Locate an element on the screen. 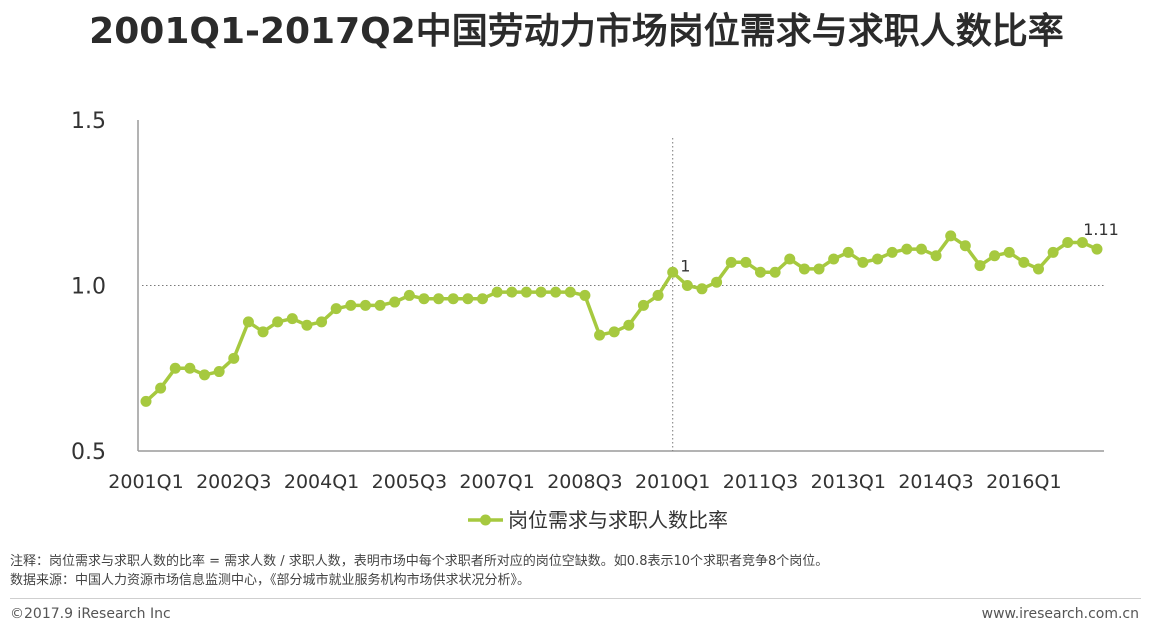 The image size is (1153, 632). footer-copyright: ©2017.9 iResearch Inc is located at coordinates (90, 614).